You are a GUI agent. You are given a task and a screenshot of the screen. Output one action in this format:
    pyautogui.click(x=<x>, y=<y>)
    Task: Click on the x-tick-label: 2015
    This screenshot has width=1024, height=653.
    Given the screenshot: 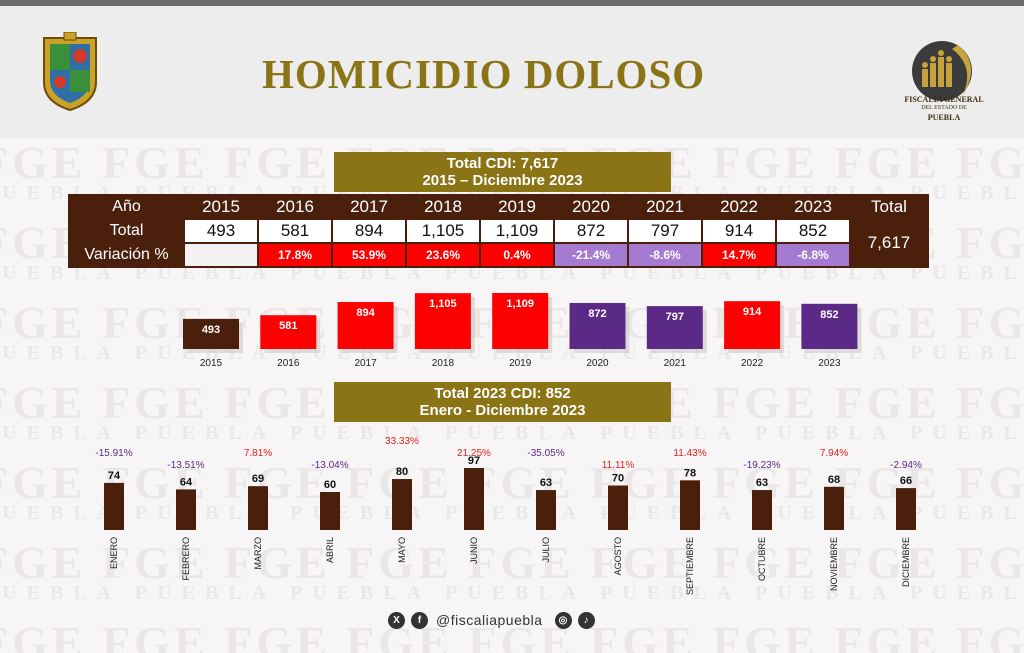 What is the action you would take?
    pyautogui.click(x=211, y=363)
    